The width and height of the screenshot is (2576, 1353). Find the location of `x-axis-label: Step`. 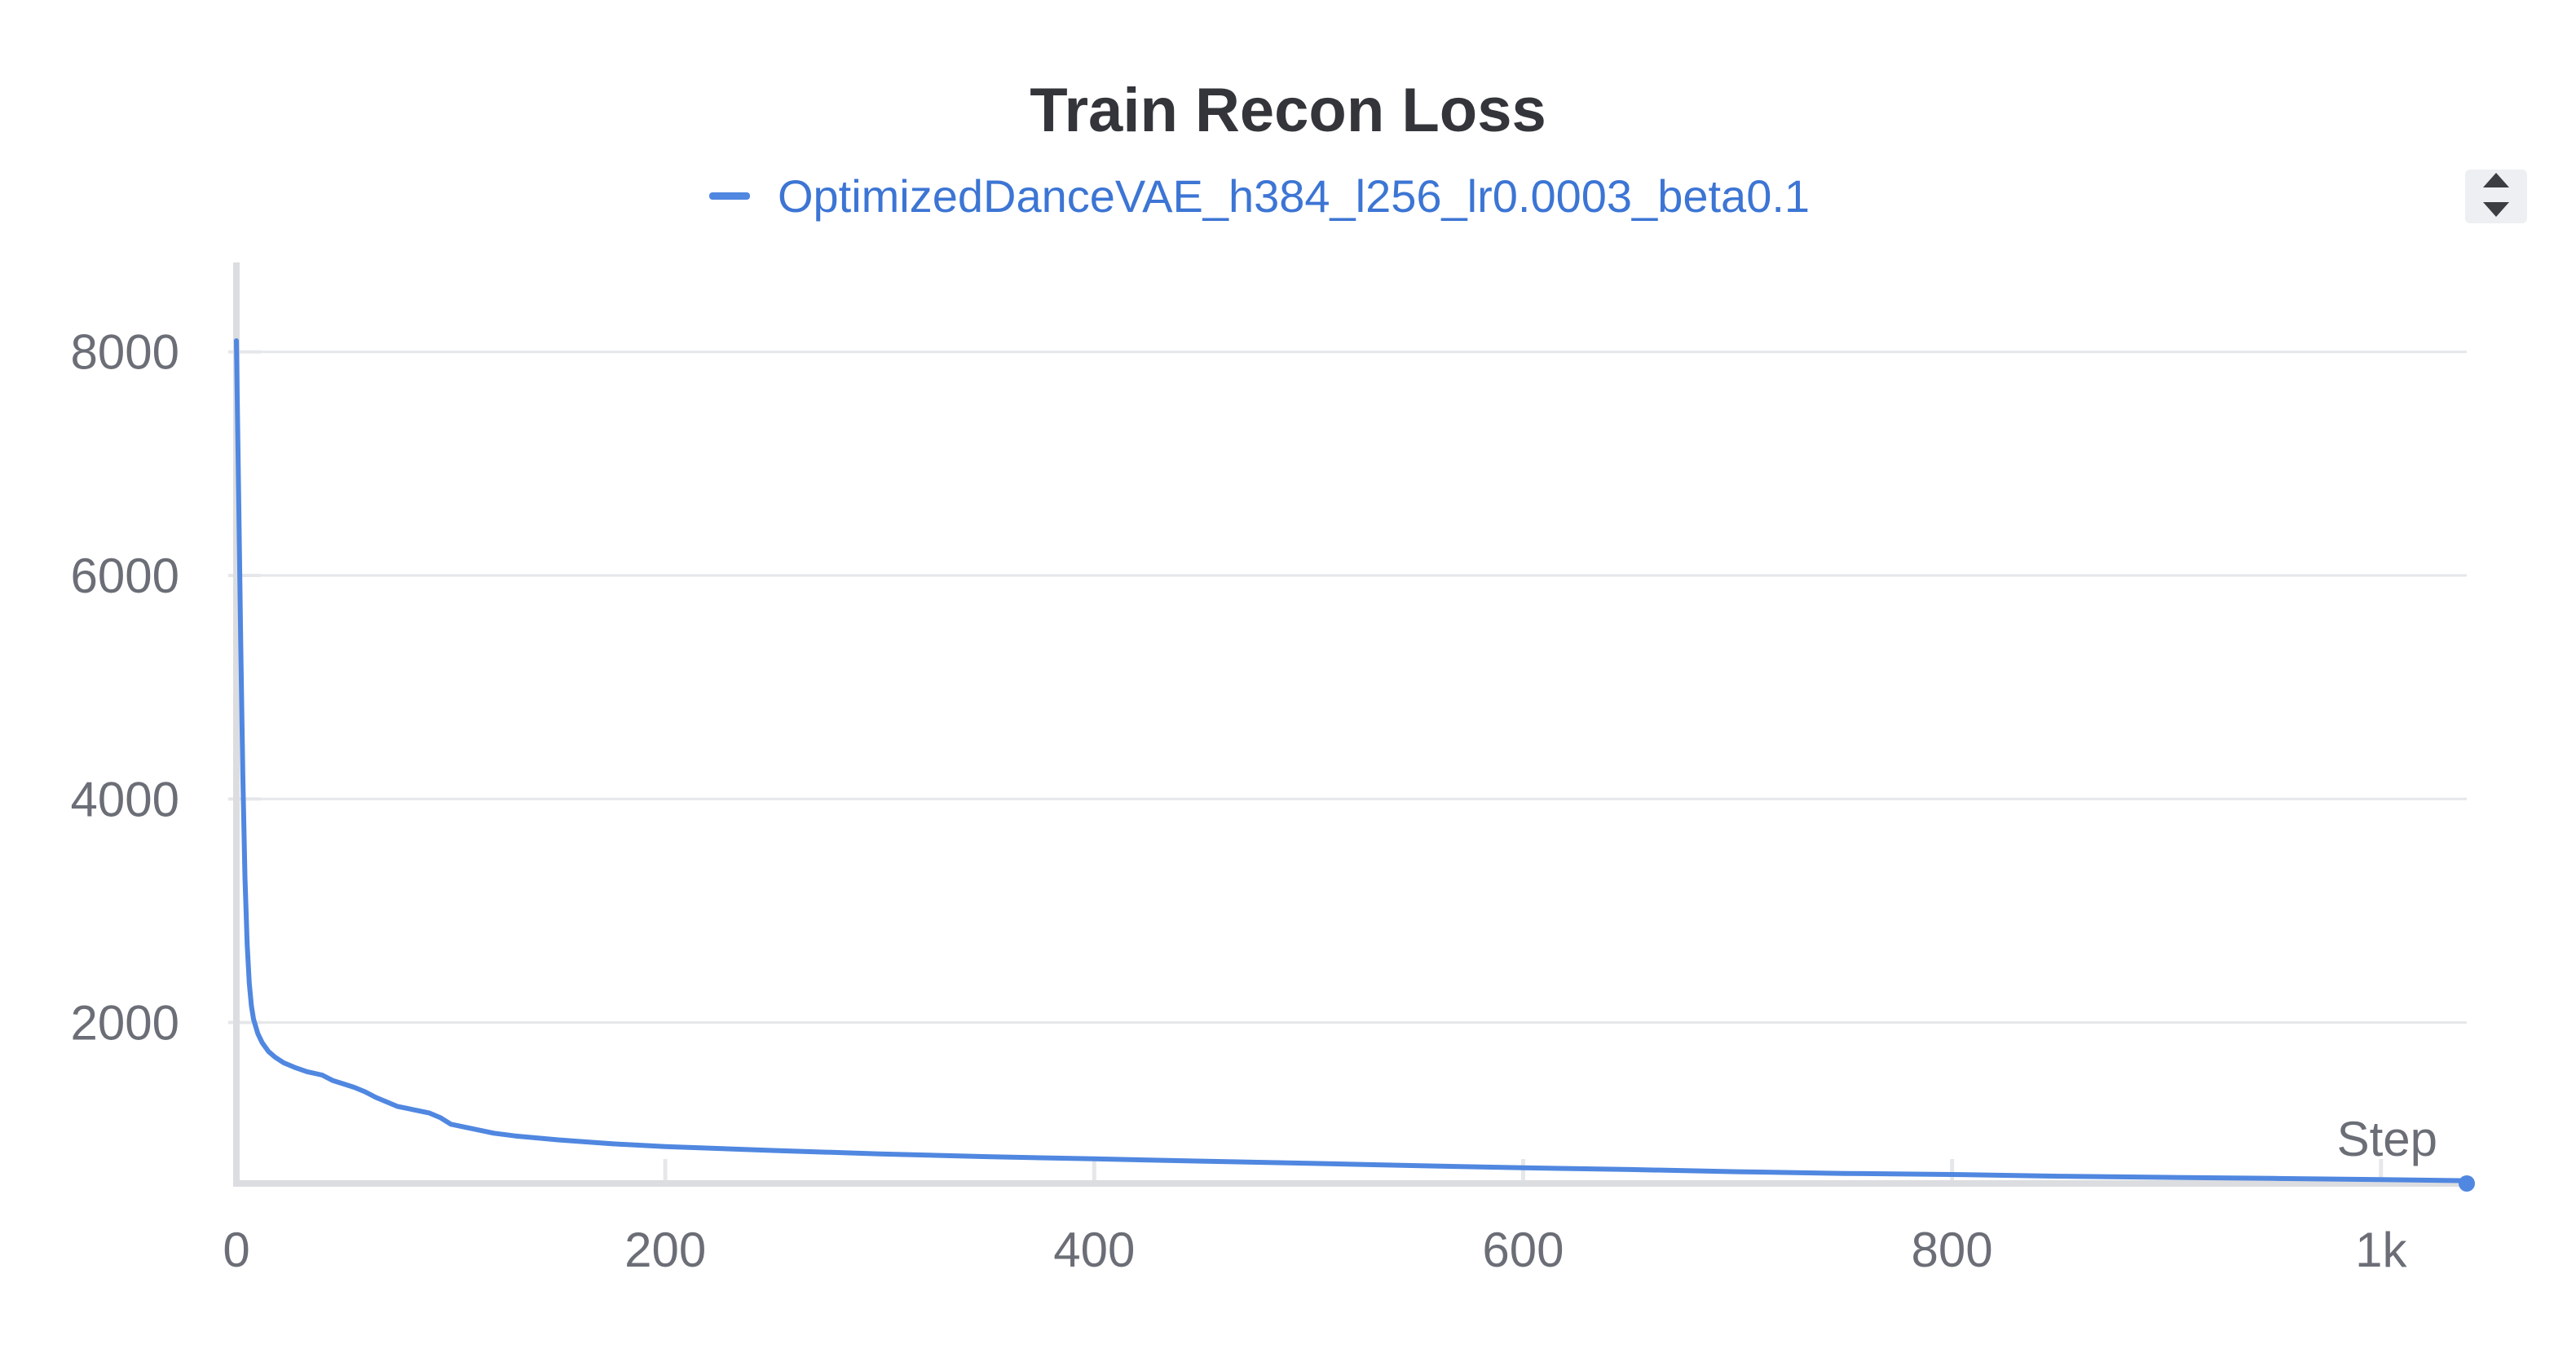

x-axis-label: Step is located at coordinates (2387, 1139).